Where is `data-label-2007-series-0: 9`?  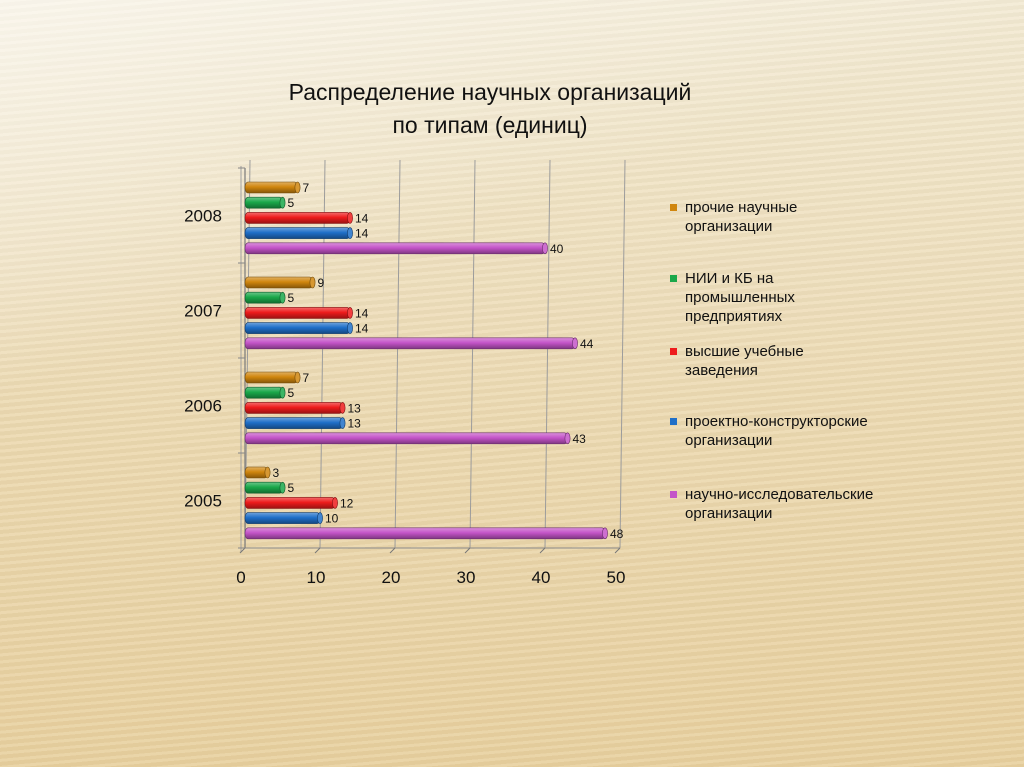
data-label-2007-series-0: 9 is located at coordinates (321, 283).